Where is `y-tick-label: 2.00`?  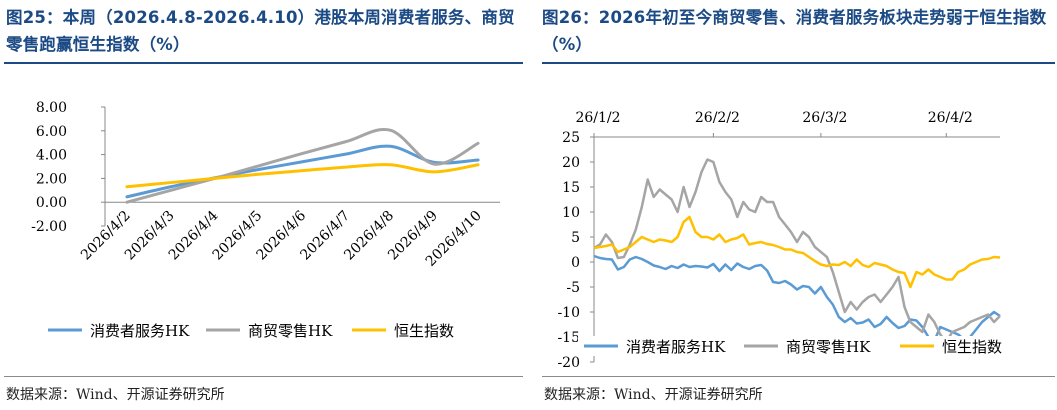 y-tick-label: 2.00 is located at coordinates (51, 179).